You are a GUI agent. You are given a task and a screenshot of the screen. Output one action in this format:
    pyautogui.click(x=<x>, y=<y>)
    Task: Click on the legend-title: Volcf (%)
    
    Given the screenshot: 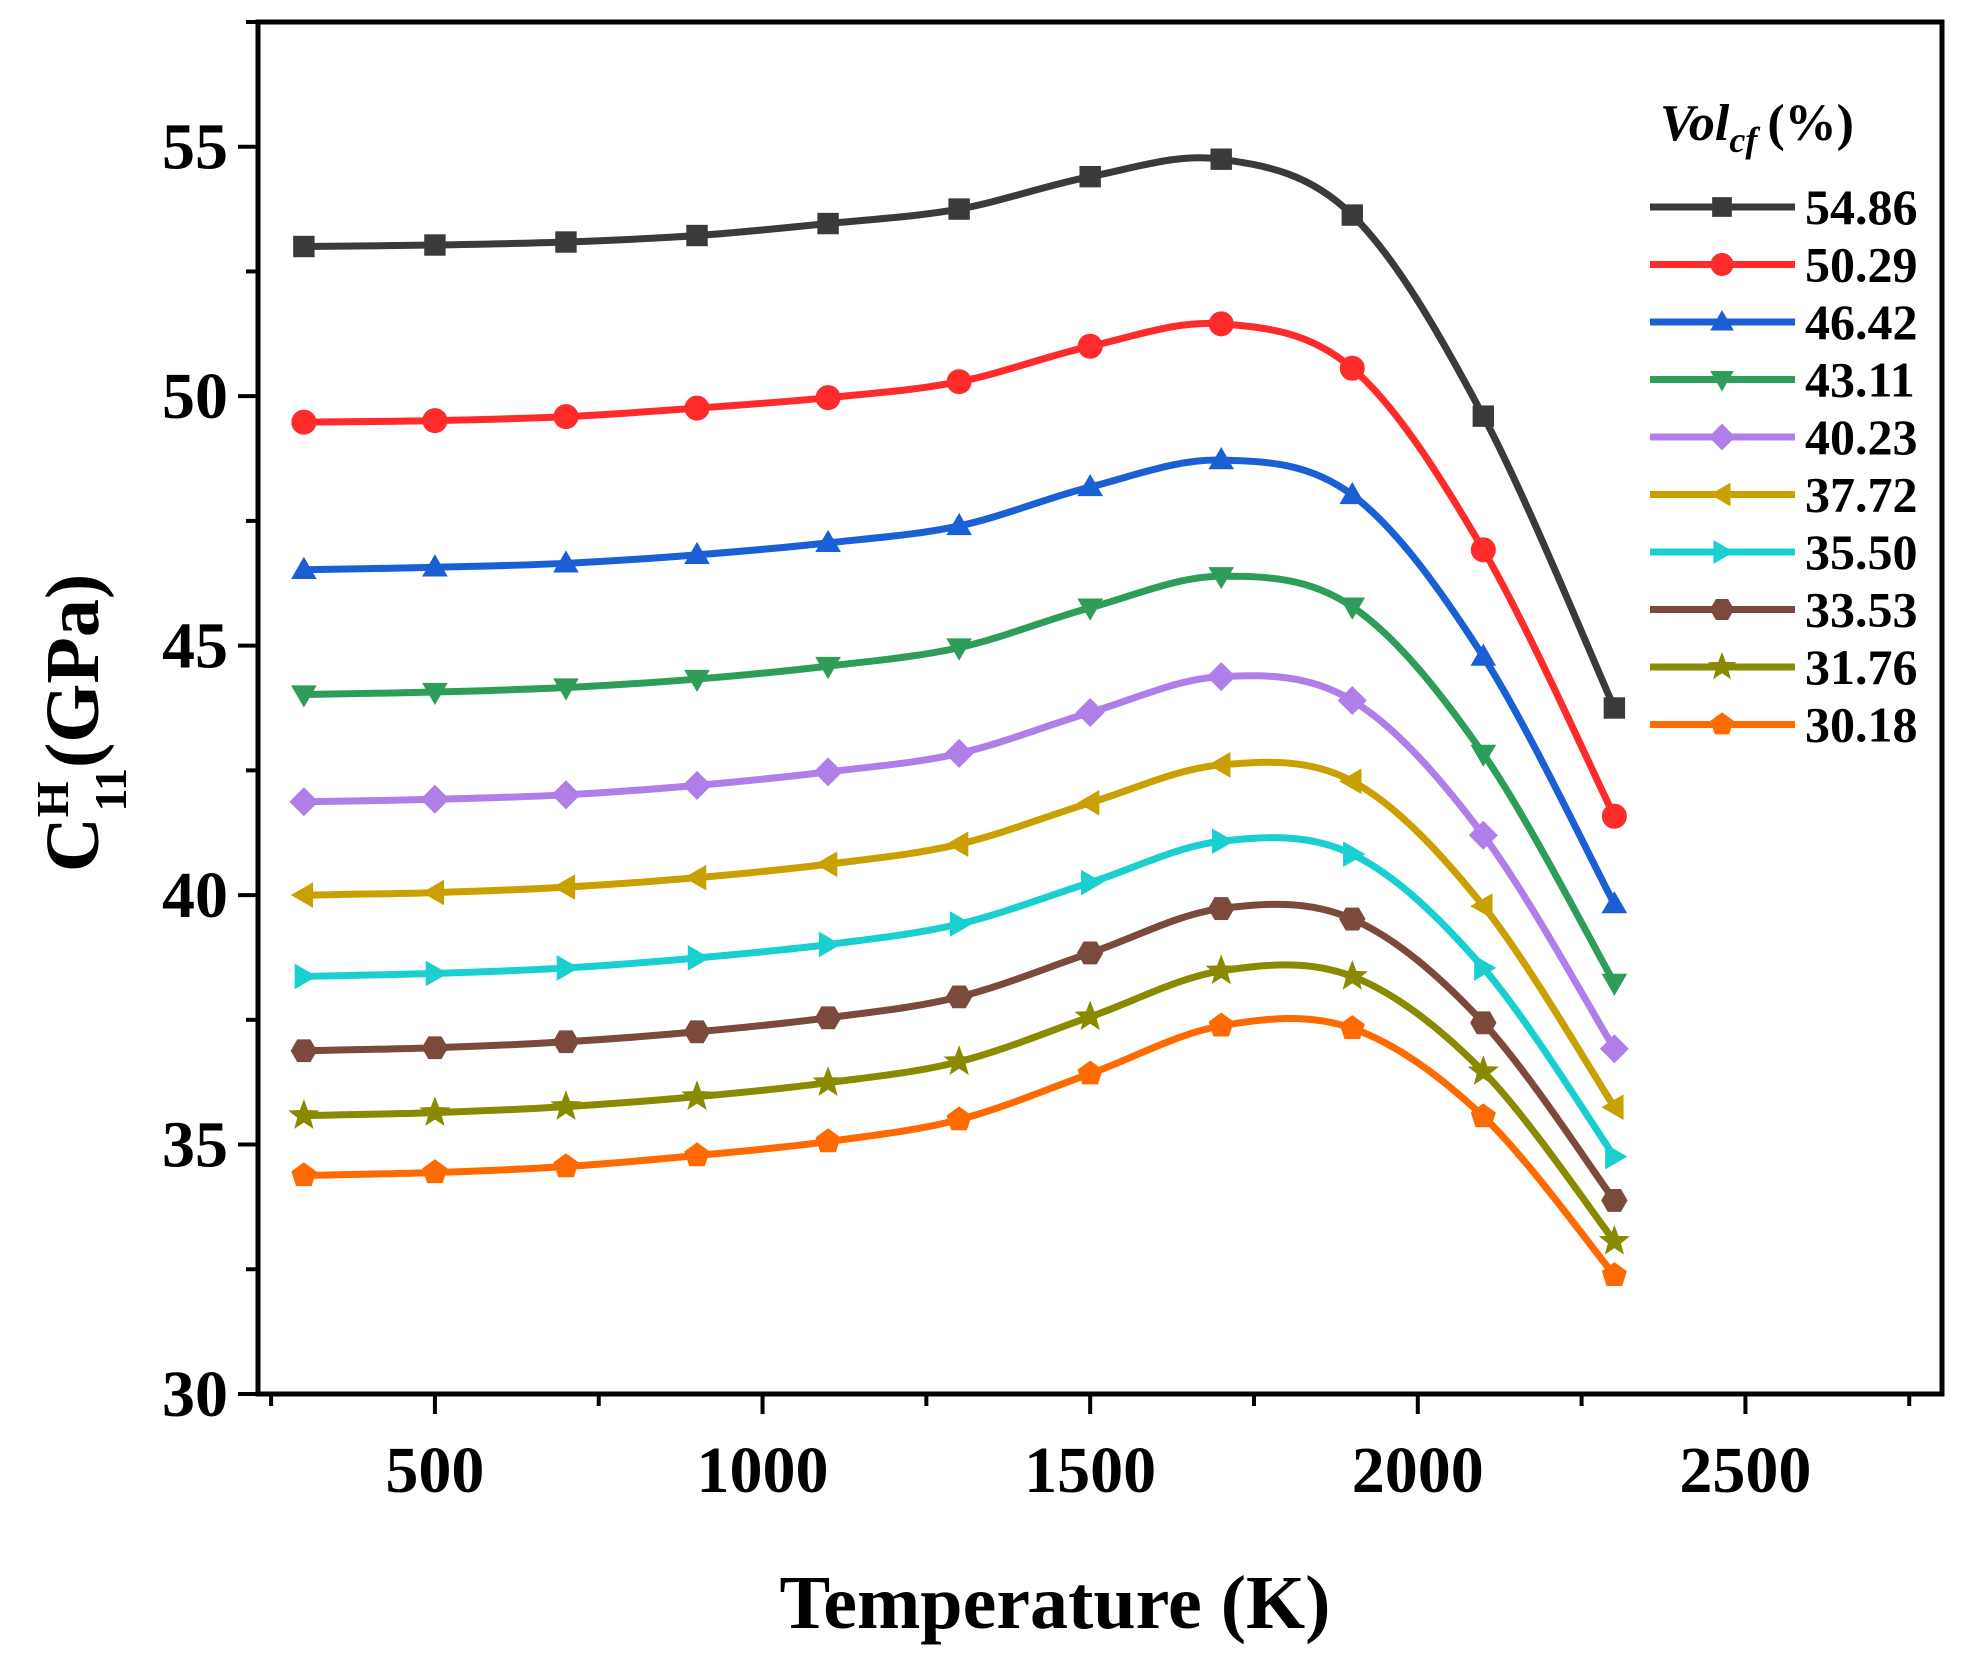 What is the action you would take?
    pyautogui.click(x=1757, y=127)
    